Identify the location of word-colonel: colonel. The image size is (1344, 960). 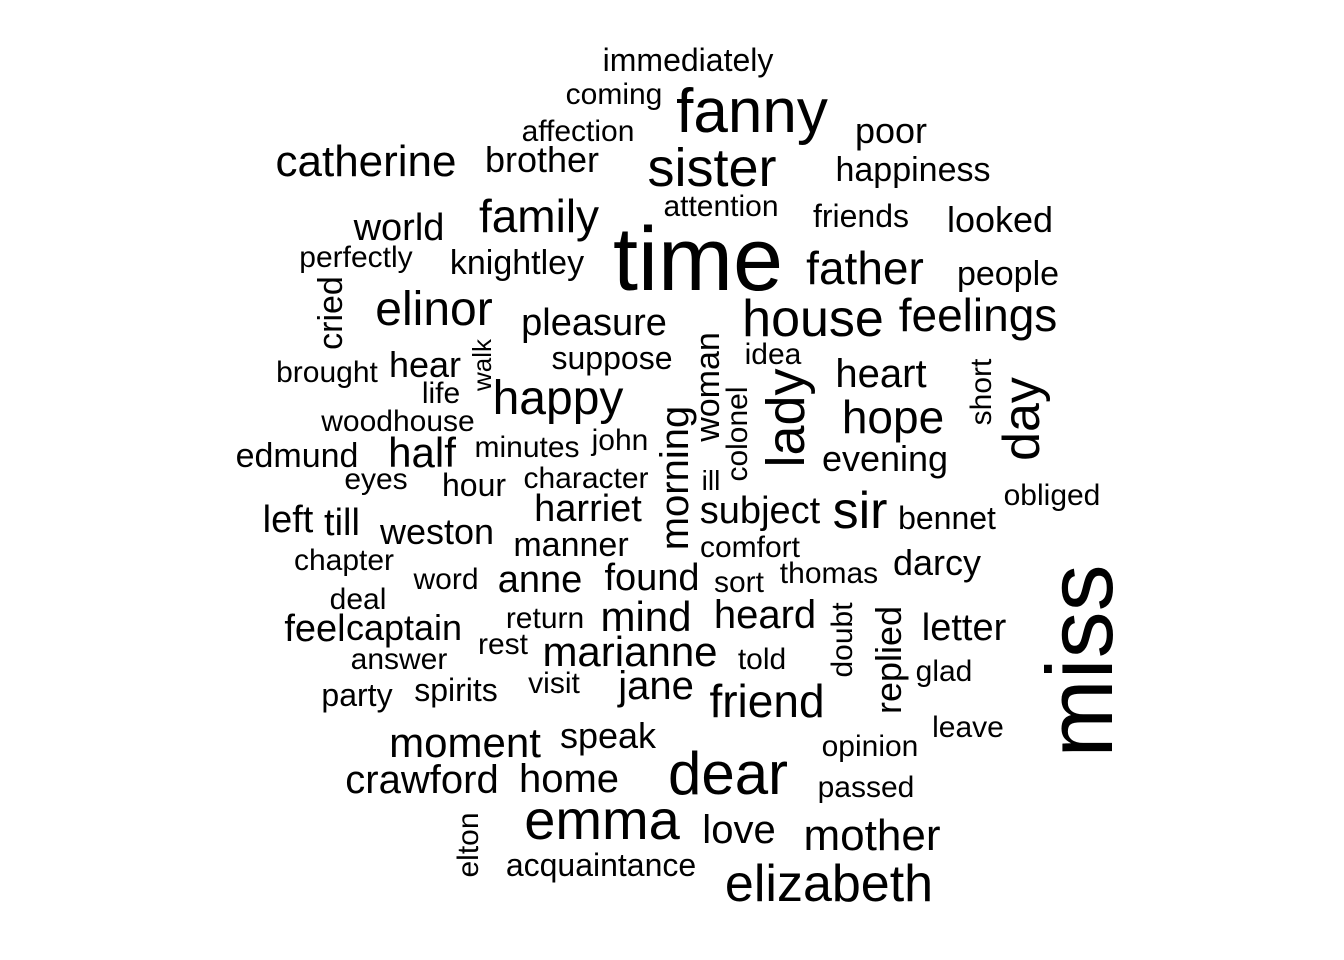
(737, 434).